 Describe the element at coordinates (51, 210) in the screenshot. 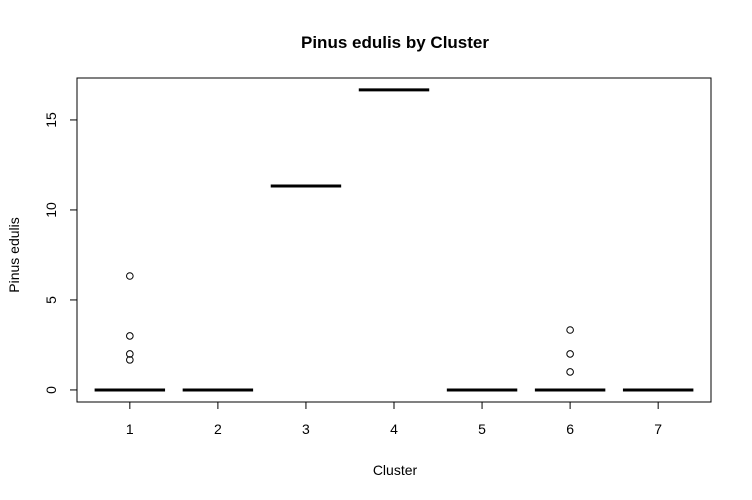

I see `y-tick-label: 10` at that location.